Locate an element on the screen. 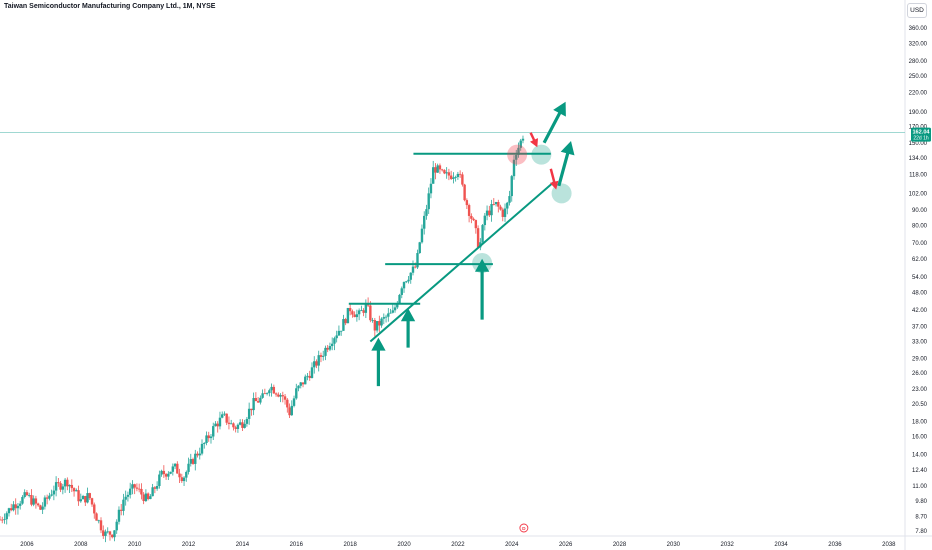 Image resolution: width=932 pixels, height=550 pixels. y-tick-label: 37.00 is located at coordinates (920, 328).